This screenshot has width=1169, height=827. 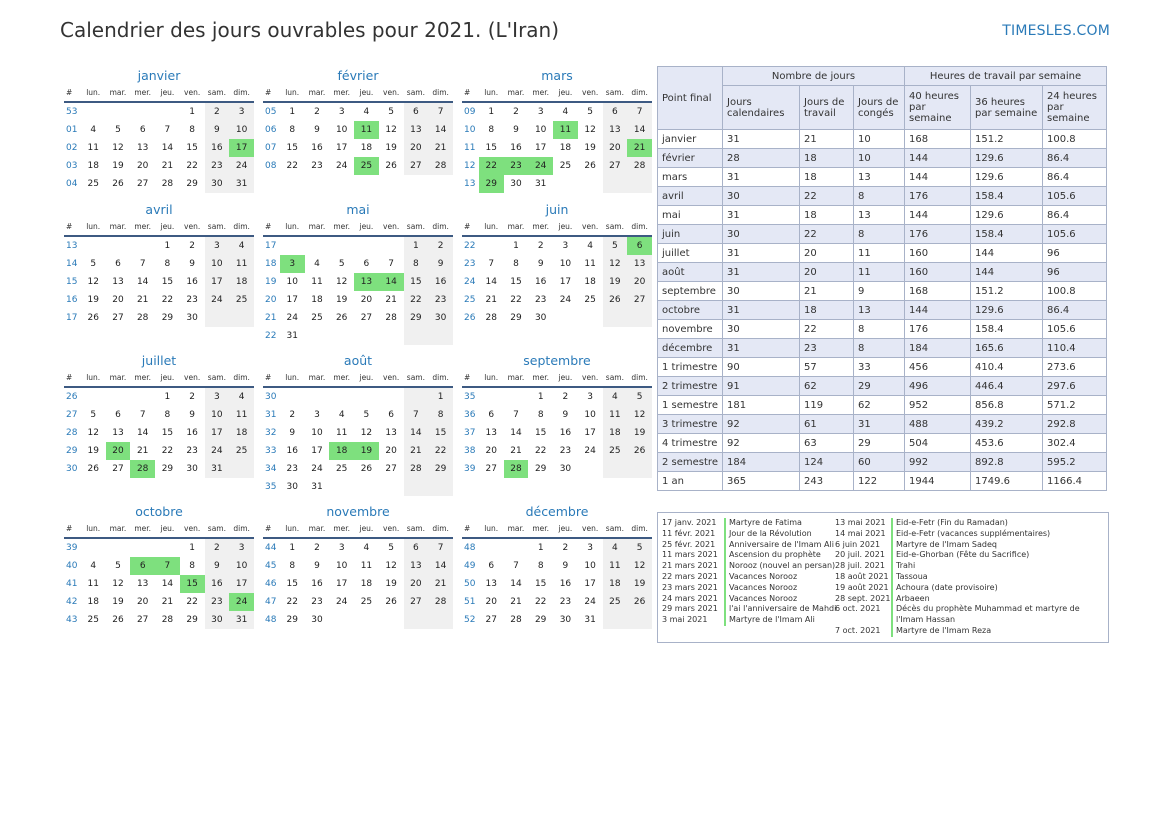 I want to click on value-cell: 10, so click(x=879, y=158).